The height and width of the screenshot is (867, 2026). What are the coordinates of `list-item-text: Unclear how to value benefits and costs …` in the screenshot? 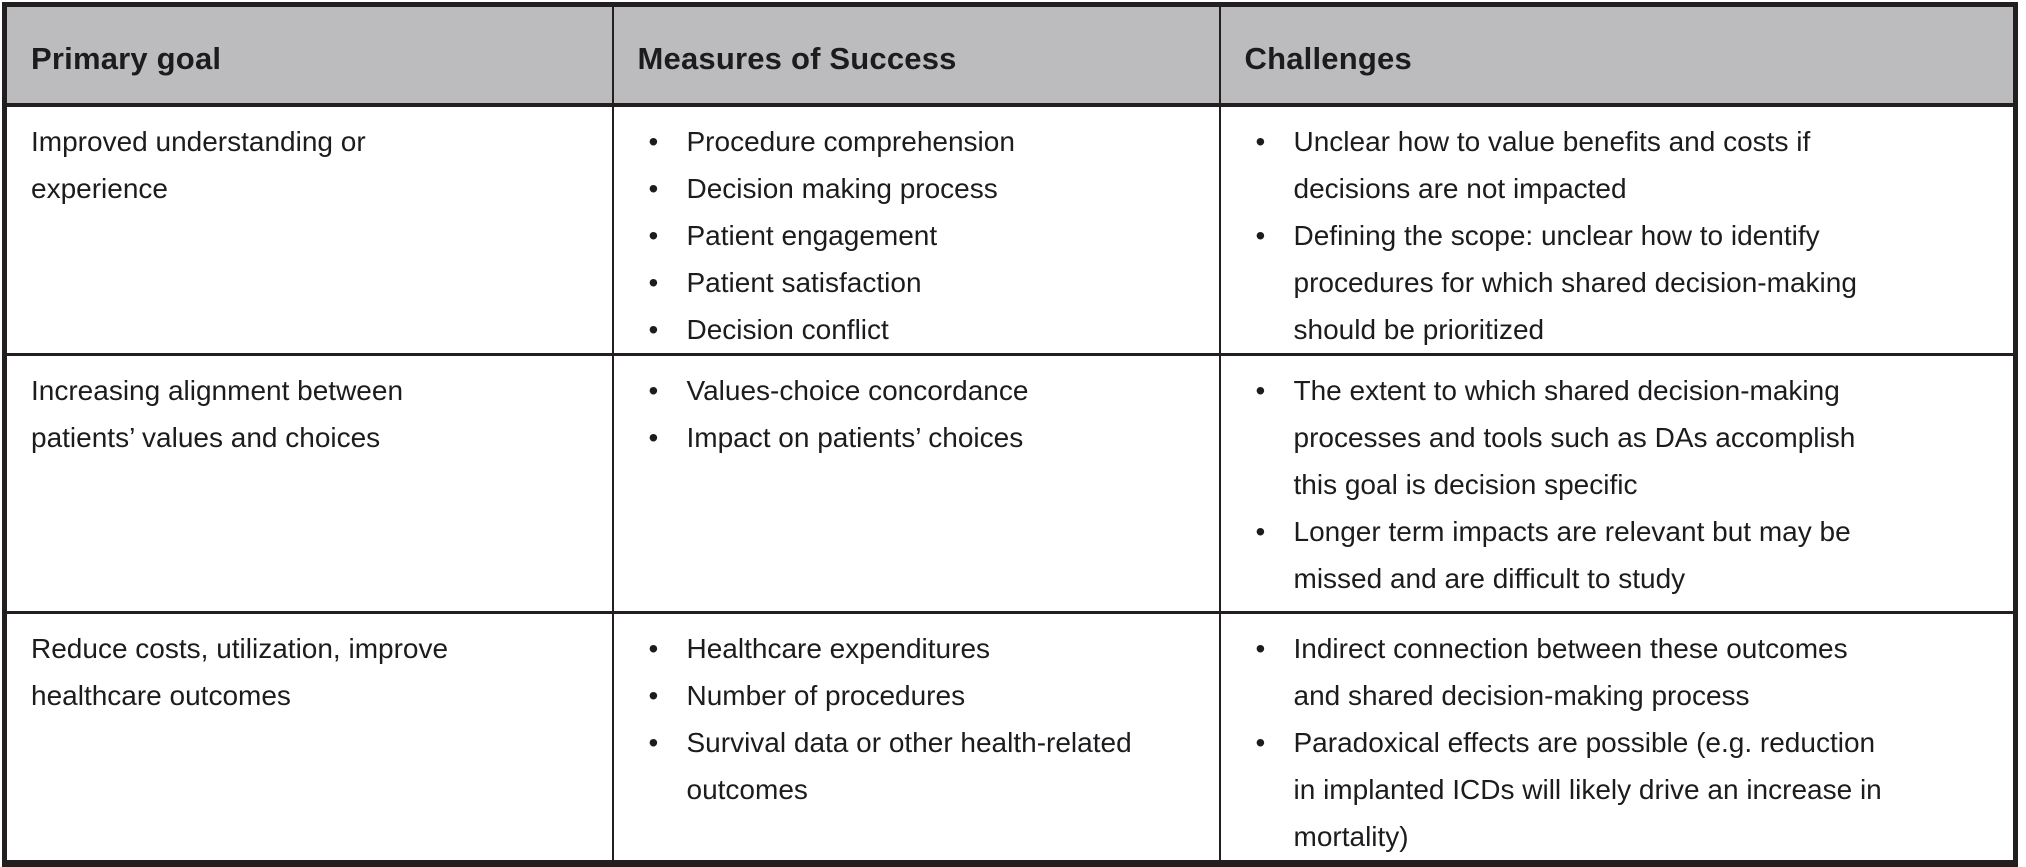 It's located at (1552, 164).